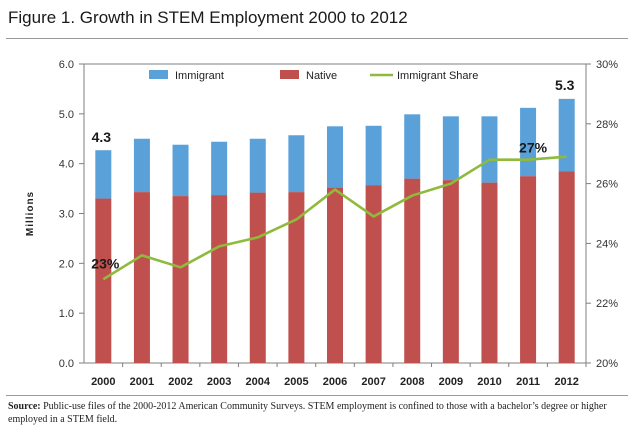 Image resolution: width=633 pixels, height=433 pixels. What do you see at coordinates (607, 304) in the screenshot?
I see `y2-tick-label: 22%` at bounding box center [607, 304].